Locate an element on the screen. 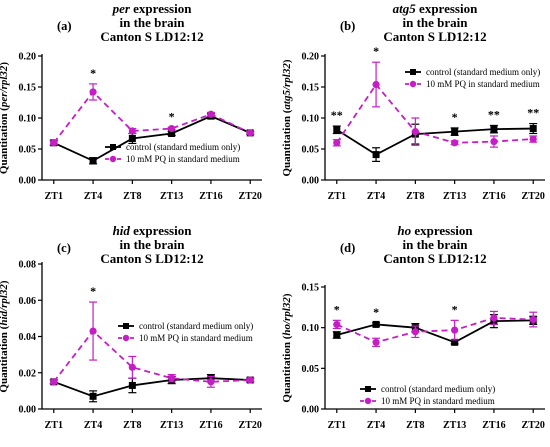 The image size is (550, 447). y-axis-label-gene: atg5/rpl32 is located at coordinates (287, 86).